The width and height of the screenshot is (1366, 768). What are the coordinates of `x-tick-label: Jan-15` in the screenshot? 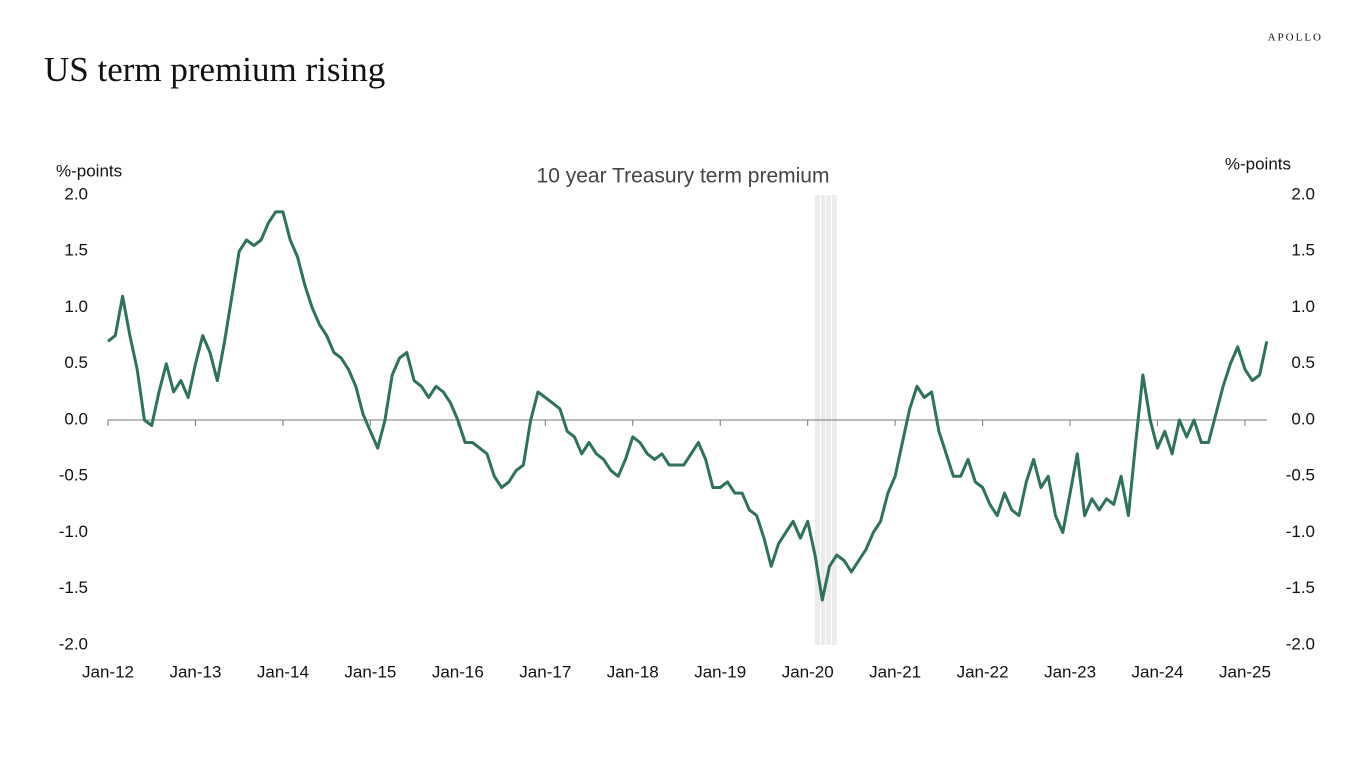 It's located at (370, 671).